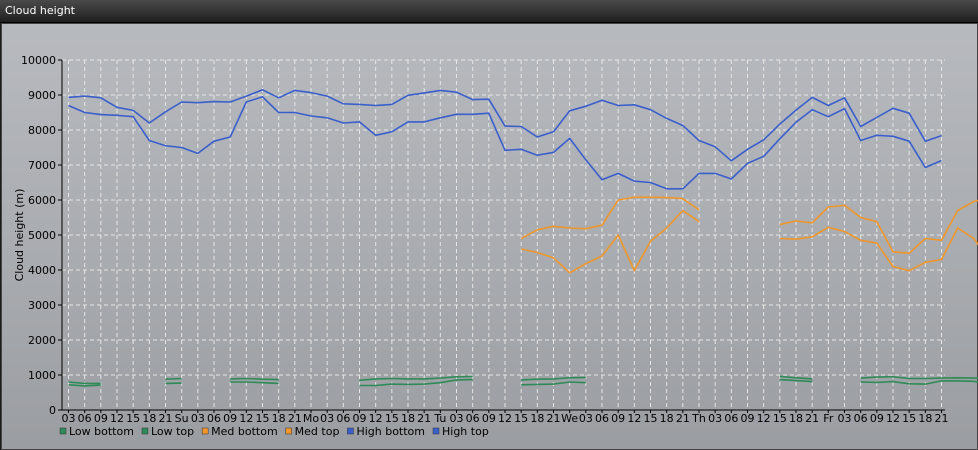 This screenshot has width=978, height=450. I want to click on legend-swatch-low-bottom, so click(63, 431).